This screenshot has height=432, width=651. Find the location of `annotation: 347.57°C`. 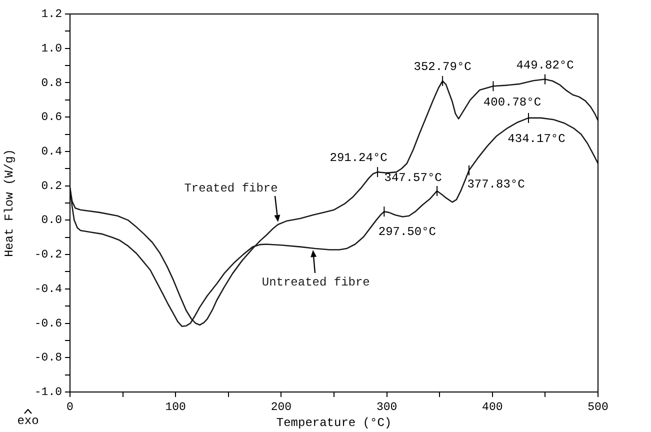

annotation: 347.57°C is located at coordinates (413, 178).